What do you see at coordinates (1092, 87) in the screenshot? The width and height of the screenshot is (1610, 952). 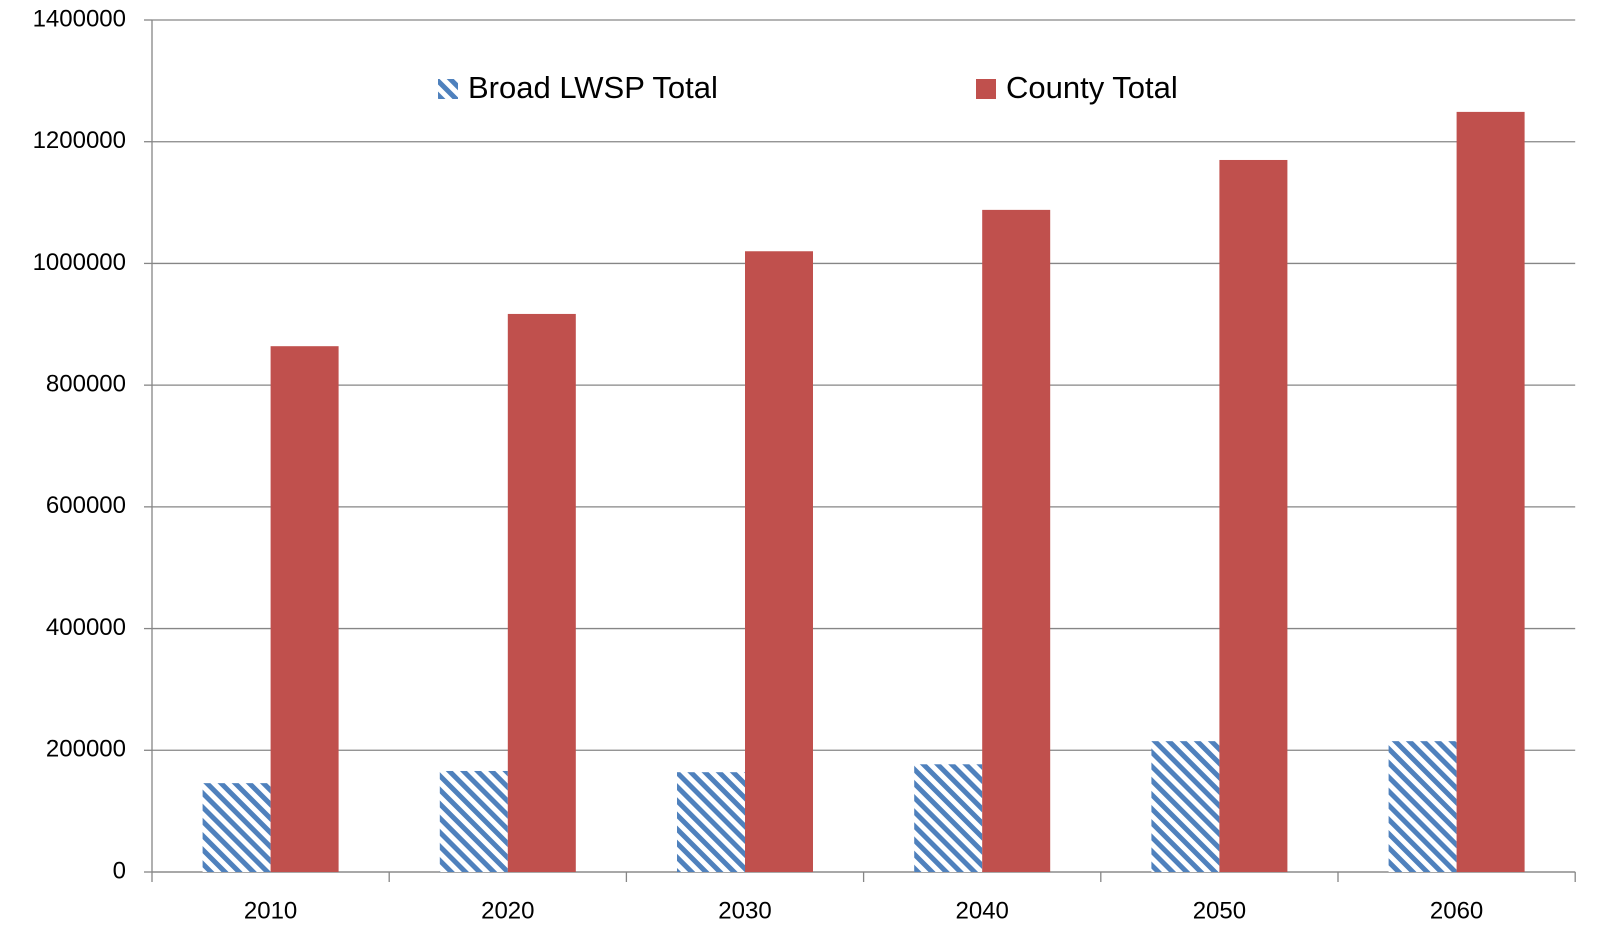 I see `legend-label: County Total` at bounding box center [1092, 87].